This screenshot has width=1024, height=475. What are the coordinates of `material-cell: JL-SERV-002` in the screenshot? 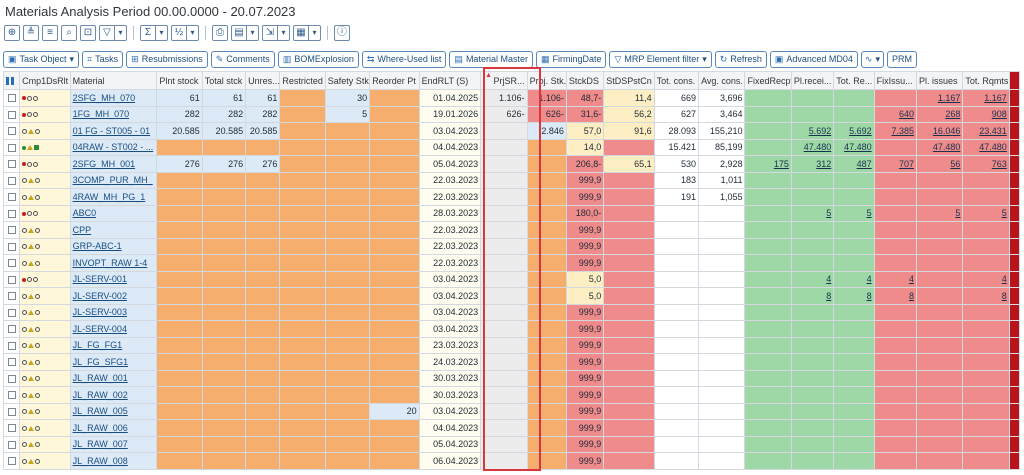 It's located at (113, 296).